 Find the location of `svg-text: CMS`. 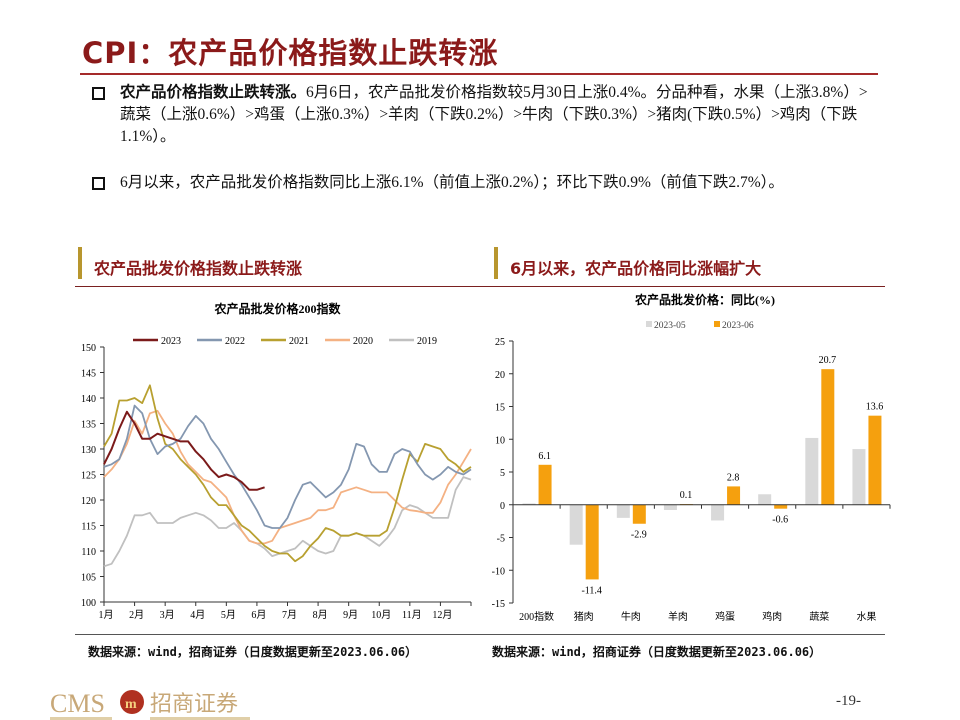

svg-text: CMS is located at coordinates (77, 703).